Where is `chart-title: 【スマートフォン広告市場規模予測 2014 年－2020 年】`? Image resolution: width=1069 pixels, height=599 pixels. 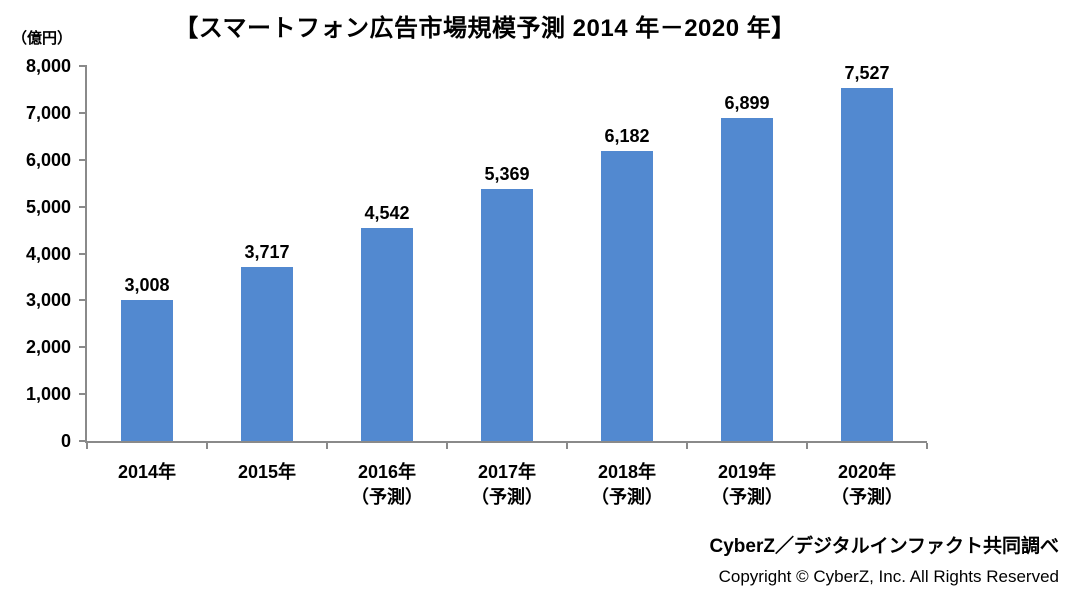 chart-title: 【スマートフォン広告市場規模予測 2014 年－2020 年】 is located at coordinates (485, 28).